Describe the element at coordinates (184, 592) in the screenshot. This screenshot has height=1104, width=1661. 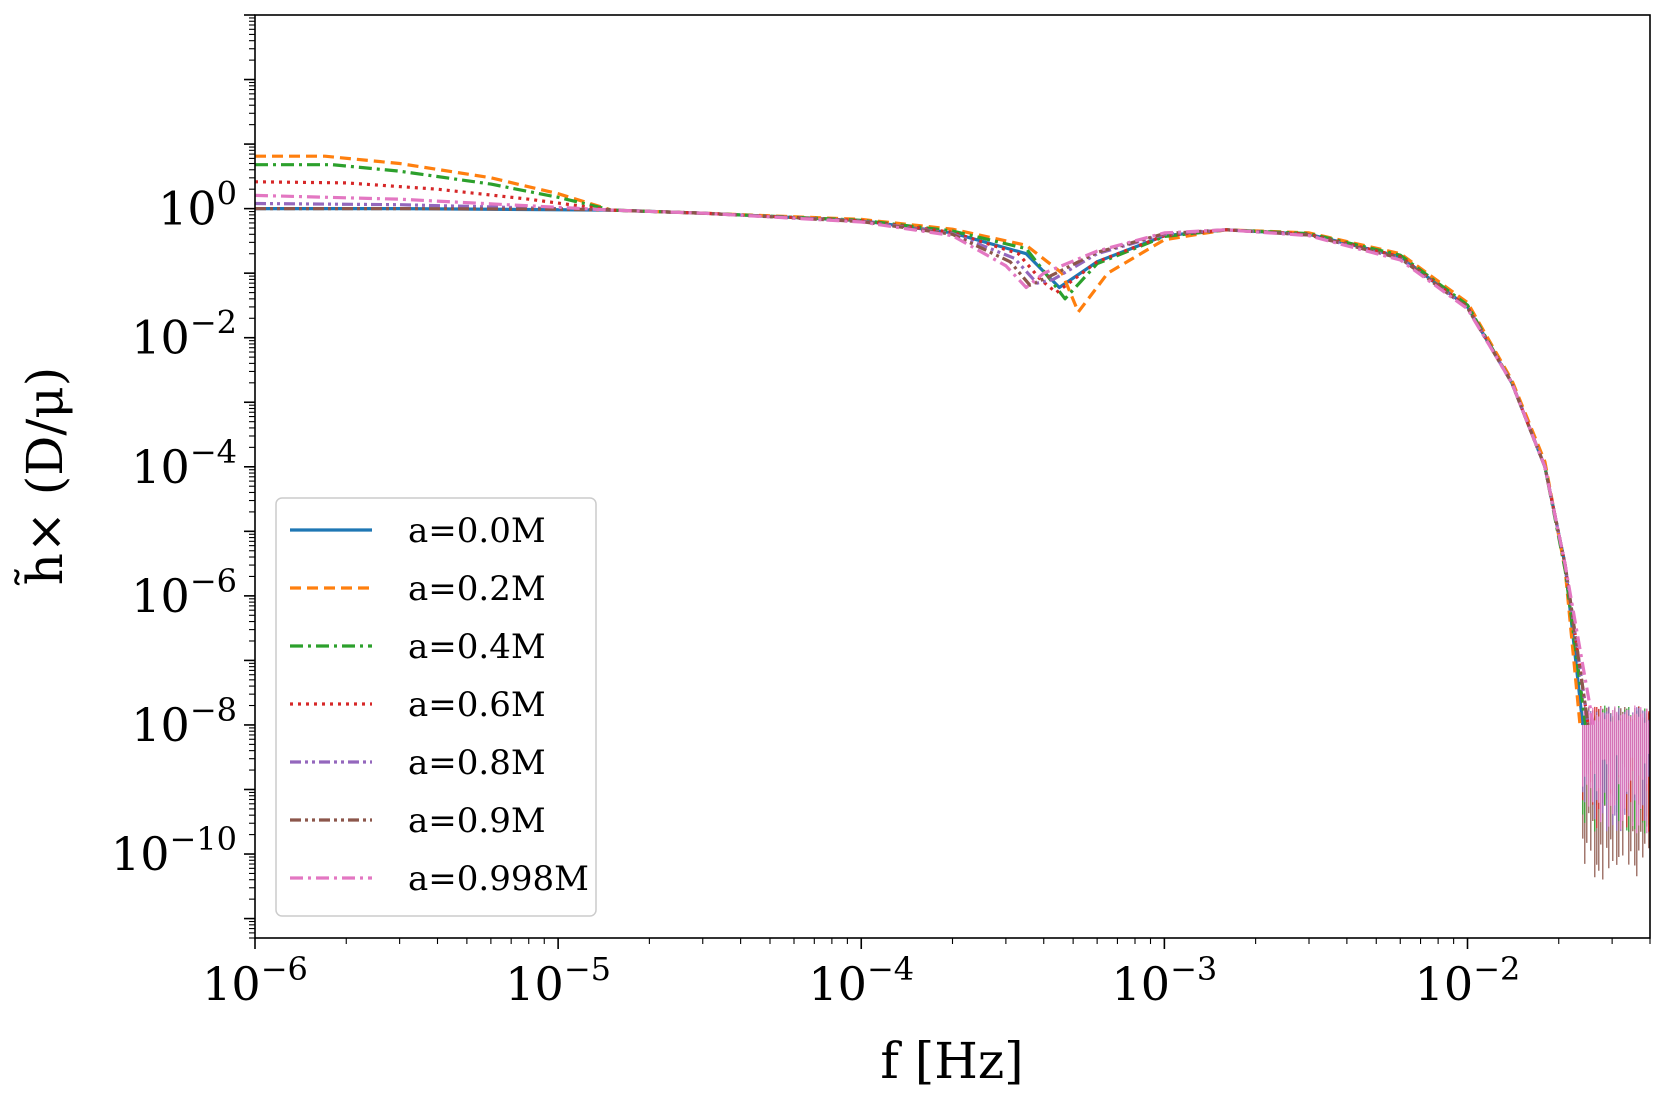
I see `y-tick-label: 10⁻⁶` at that location.